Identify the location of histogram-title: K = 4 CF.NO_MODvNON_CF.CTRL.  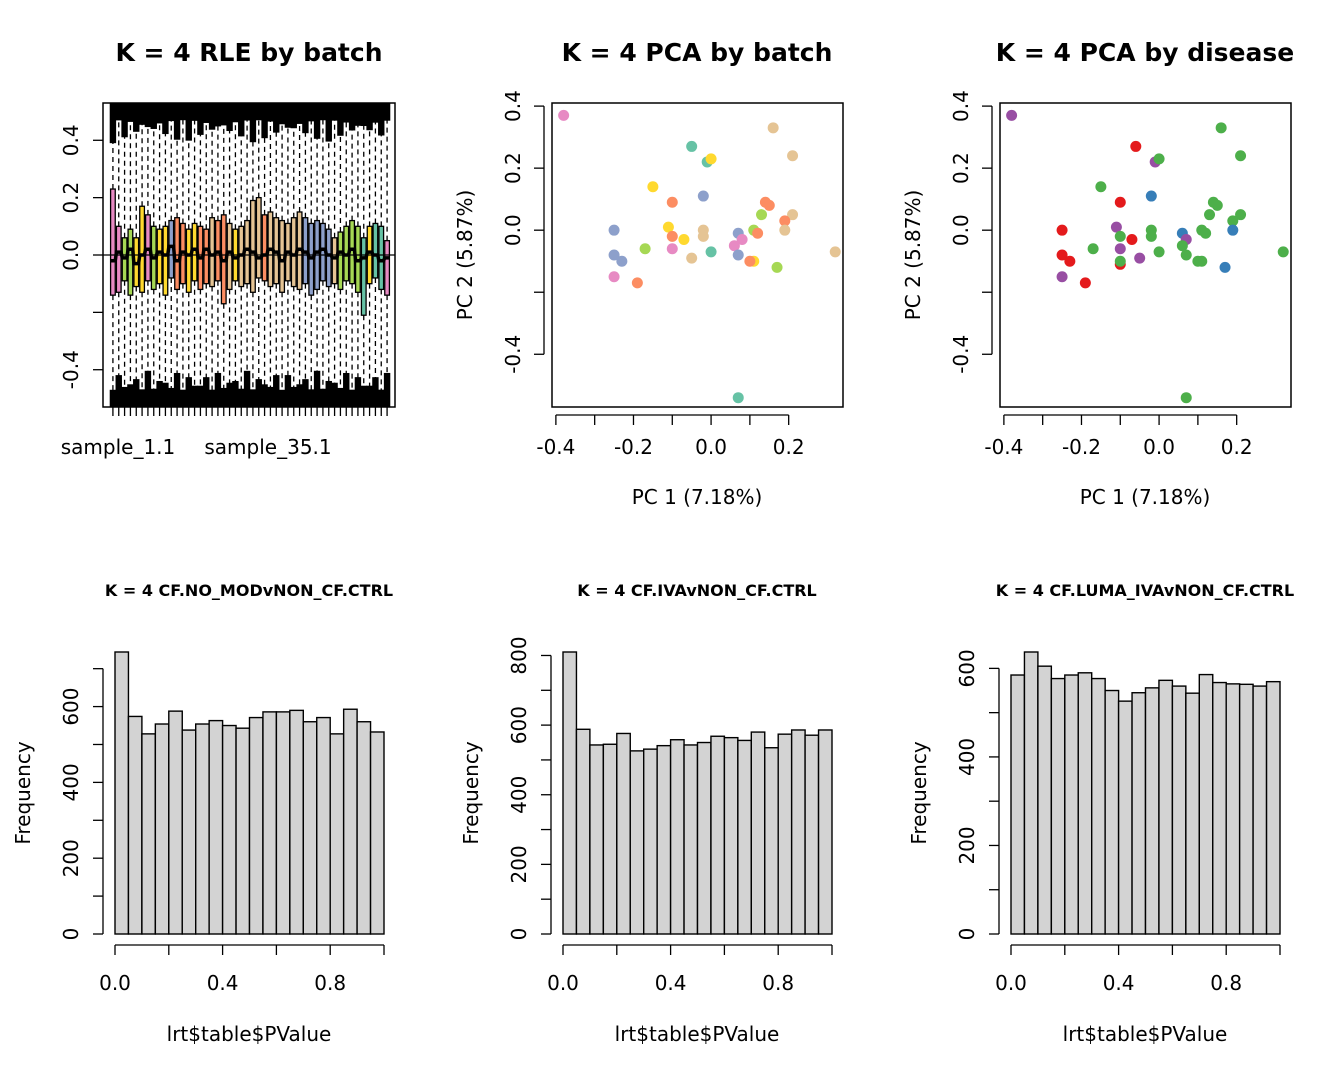
(249, 590).